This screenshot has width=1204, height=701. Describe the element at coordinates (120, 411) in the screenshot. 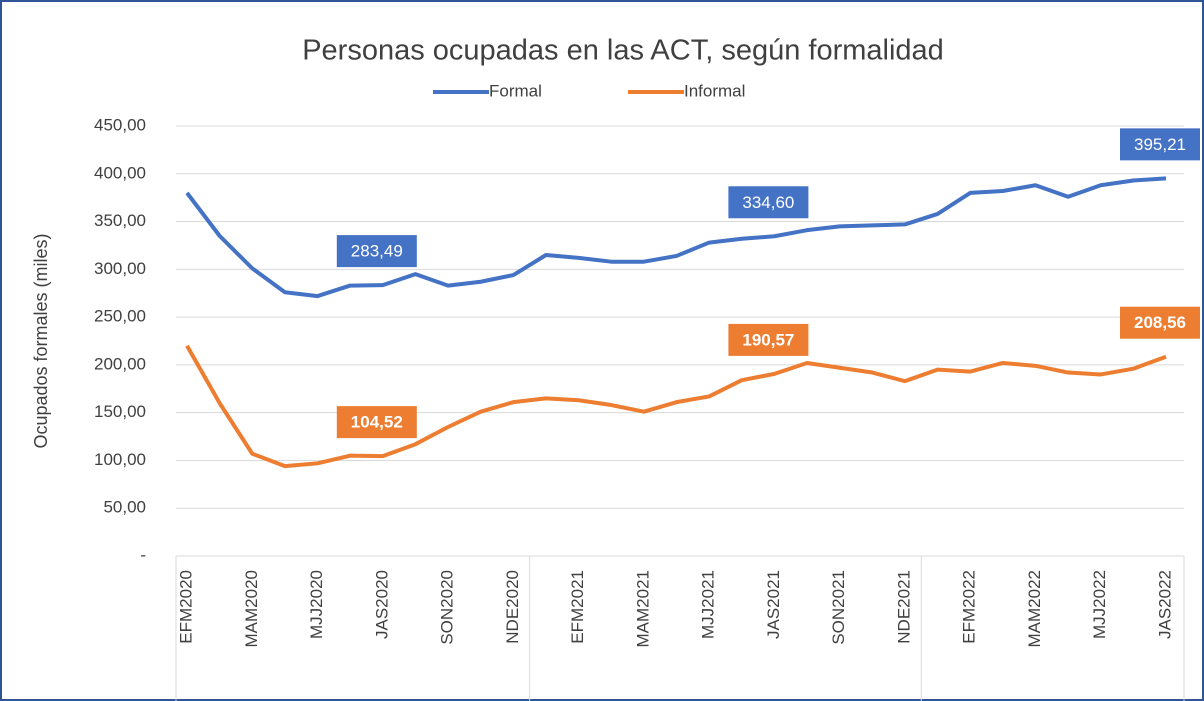

I see `y-tick-label: 150,00` at that location.